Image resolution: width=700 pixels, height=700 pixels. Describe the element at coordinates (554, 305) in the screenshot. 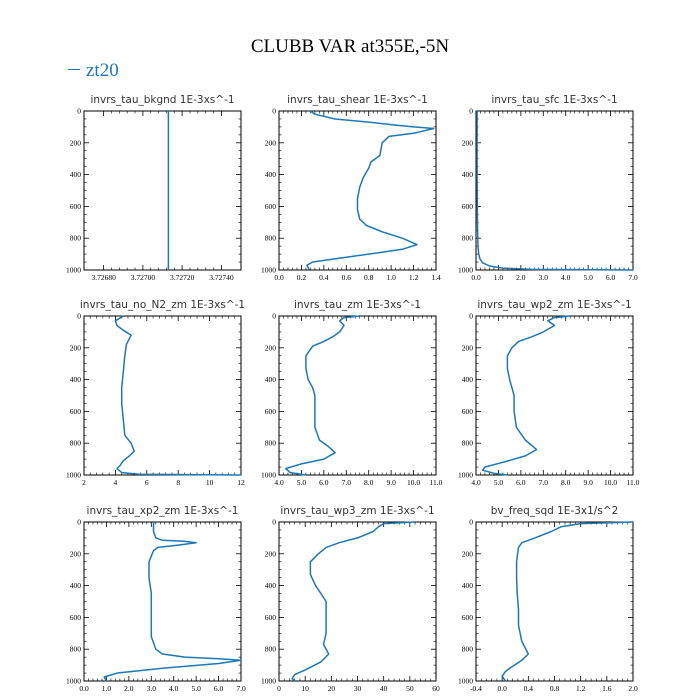

I see `panel-title: invrs_tau_wp2_zm 1E-3xs^-1` at that location.